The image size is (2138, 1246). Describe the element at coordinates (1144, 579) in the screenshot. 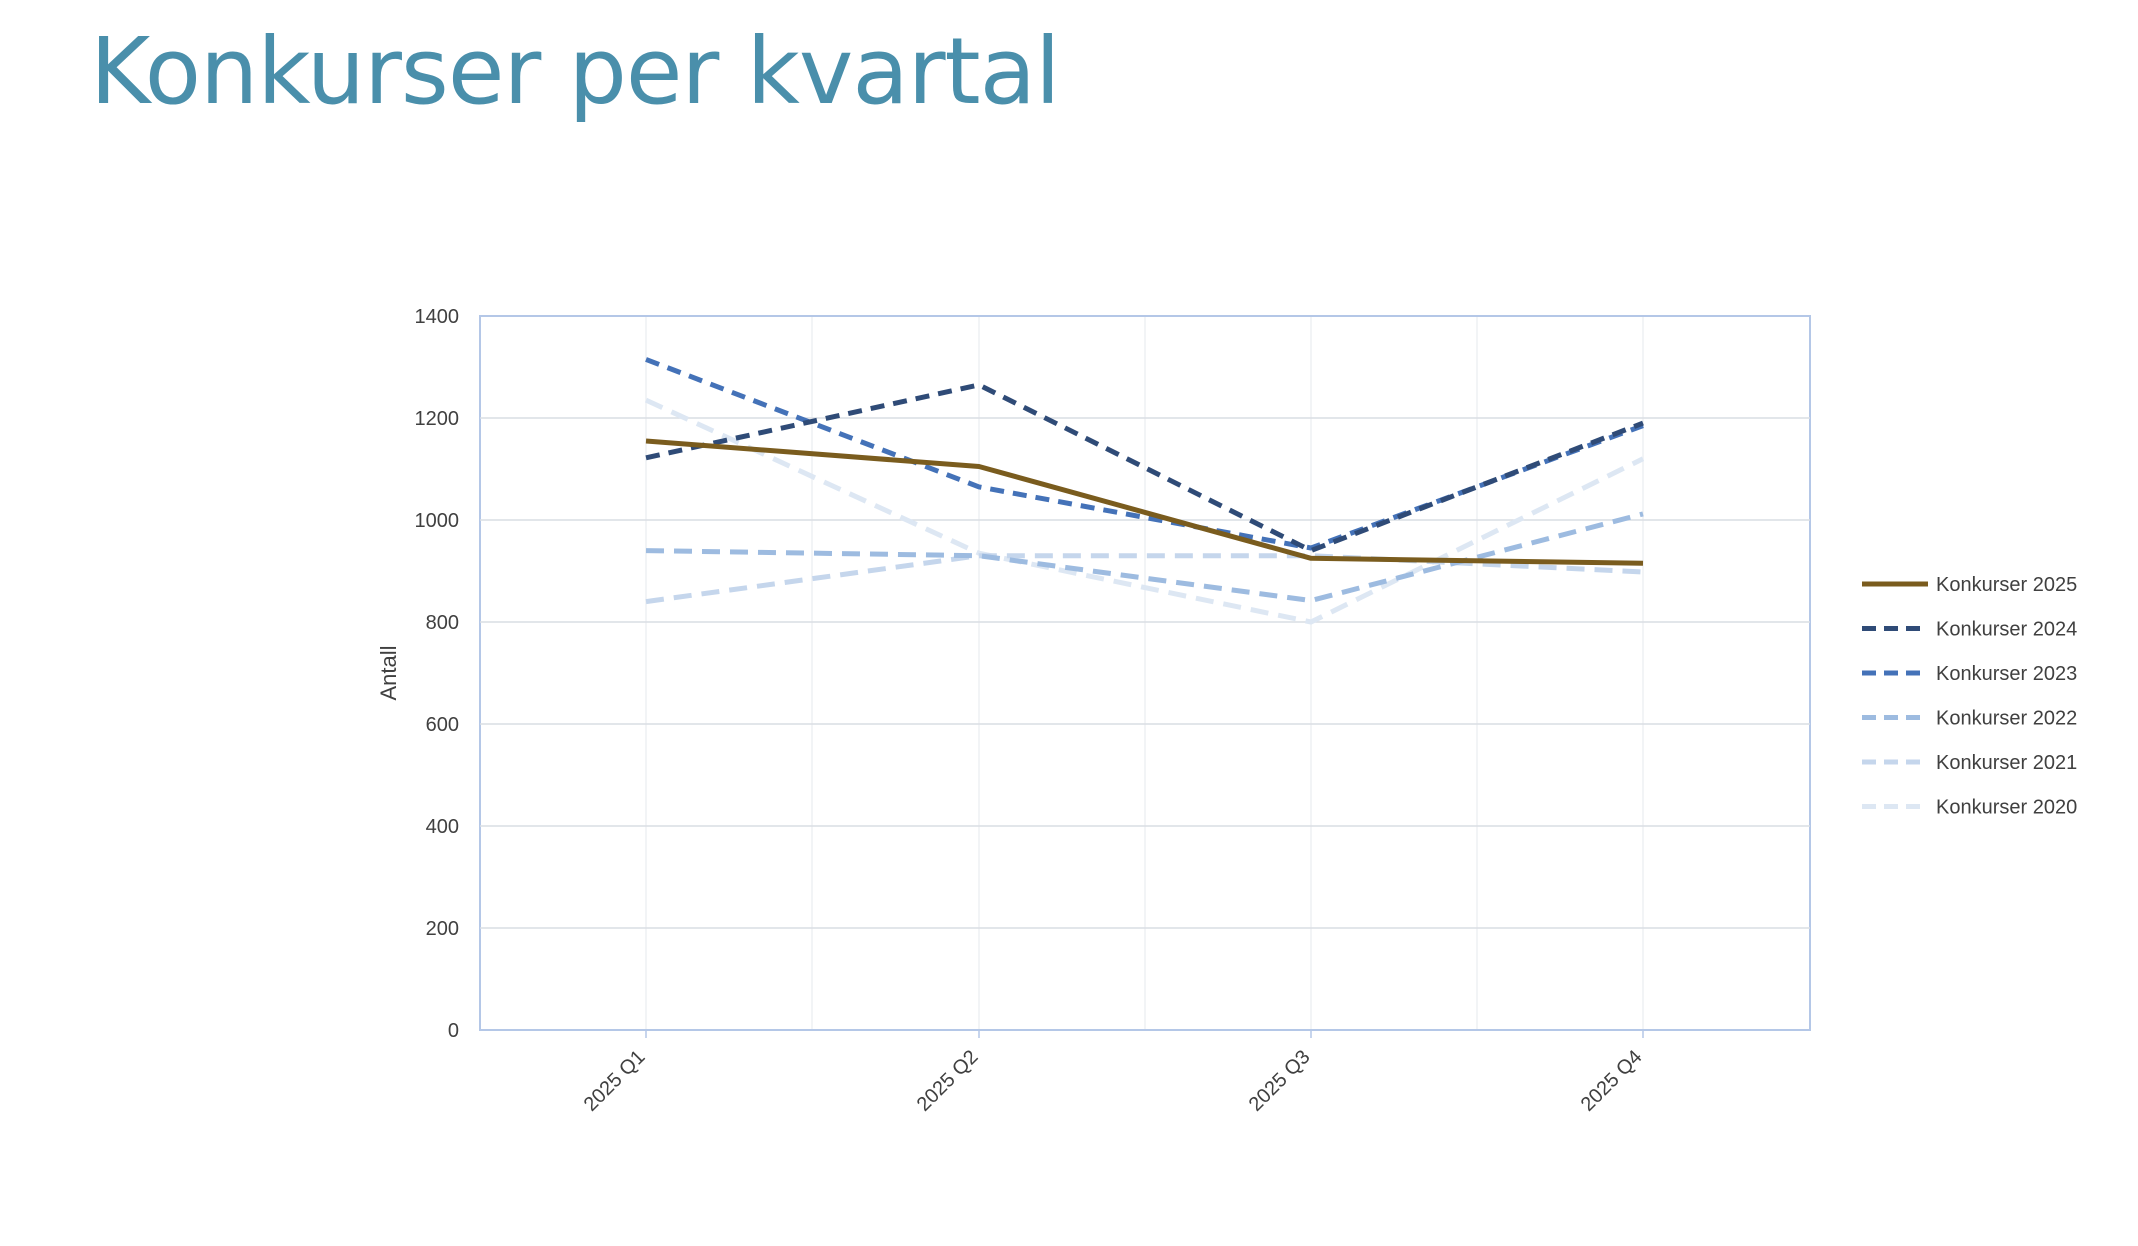

I see `series-line-konkurser-2021` at that location.